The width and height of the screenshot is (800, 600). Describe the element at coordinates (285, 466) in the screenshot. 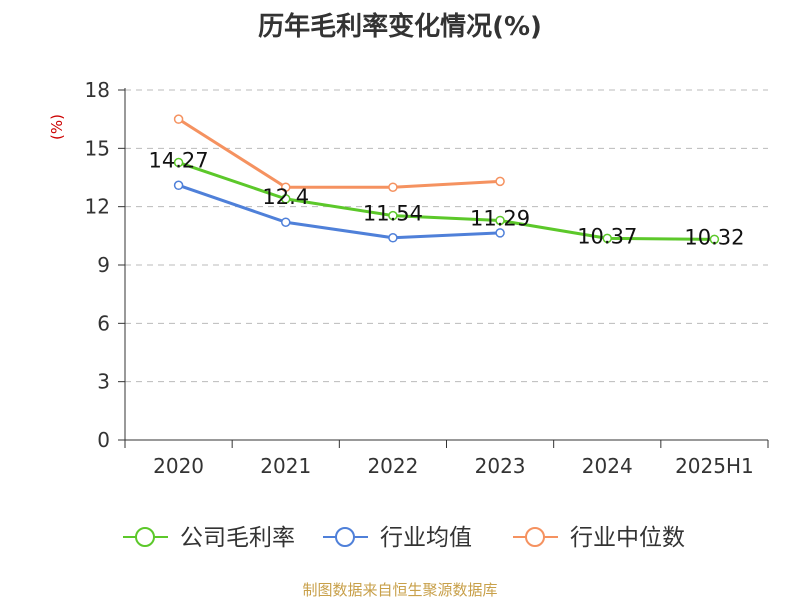

I see `x-tick-label: 2021` at that location.